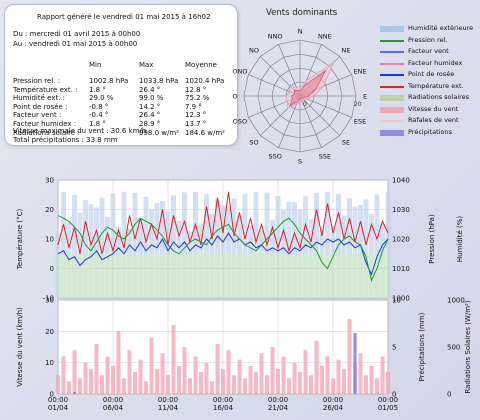 Image resolution: width=480 pixels, height=420 pixels. What do you see at coordinates (428, 110) in the screenshot?
I see `legend-item: Vitesse du vent` at bounding box center [428, 110].